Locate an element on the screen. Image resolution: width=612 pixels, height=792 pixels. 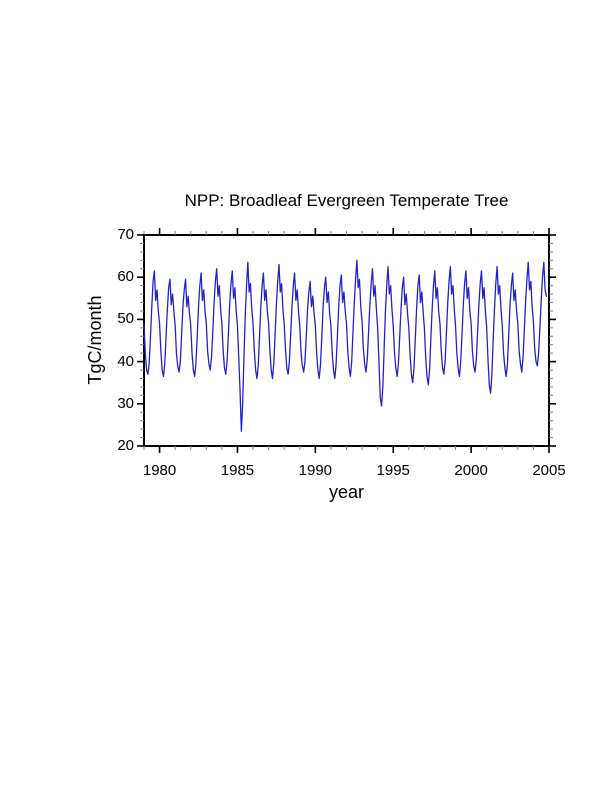
y-tick-label: 60 is located at coordinates (125, 277).